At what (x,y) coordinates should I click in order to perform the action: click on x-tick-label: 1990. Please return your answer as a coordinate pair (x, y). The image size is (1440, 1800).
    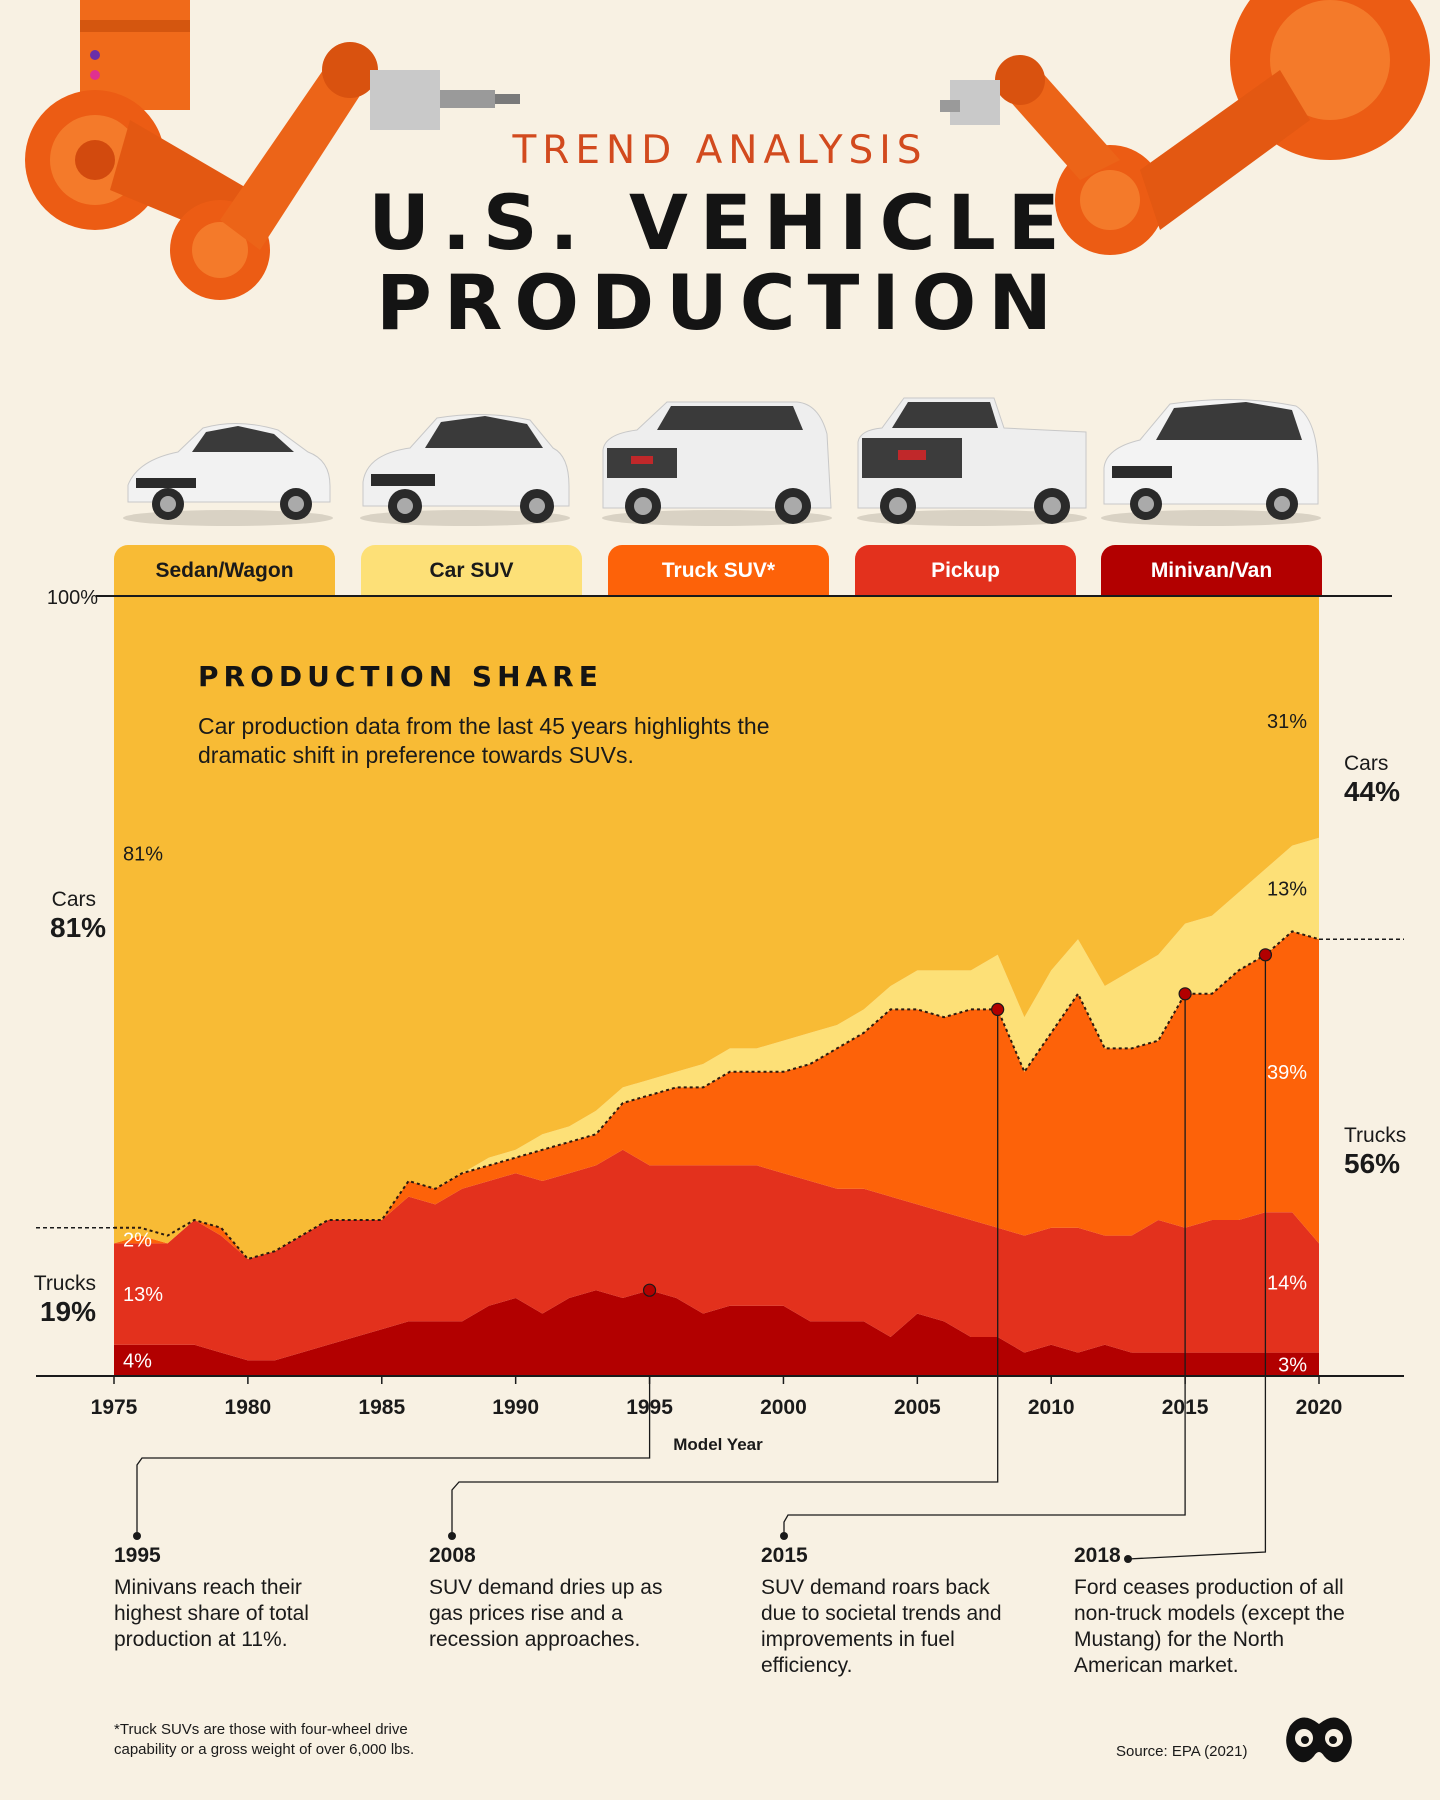
    Looking at the image, I should click on (515, 1407).